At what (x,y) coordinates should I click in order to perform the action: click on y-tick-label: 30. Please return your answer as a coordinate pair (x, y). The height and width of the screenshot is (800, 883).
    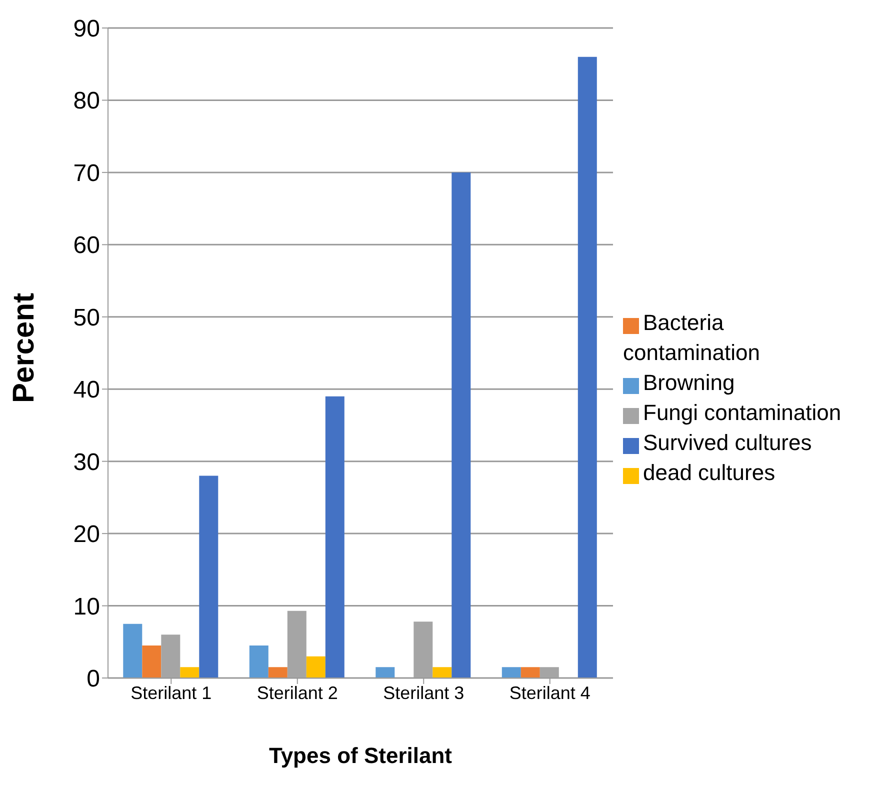
    Looking at the image, I should click on (86, 462).